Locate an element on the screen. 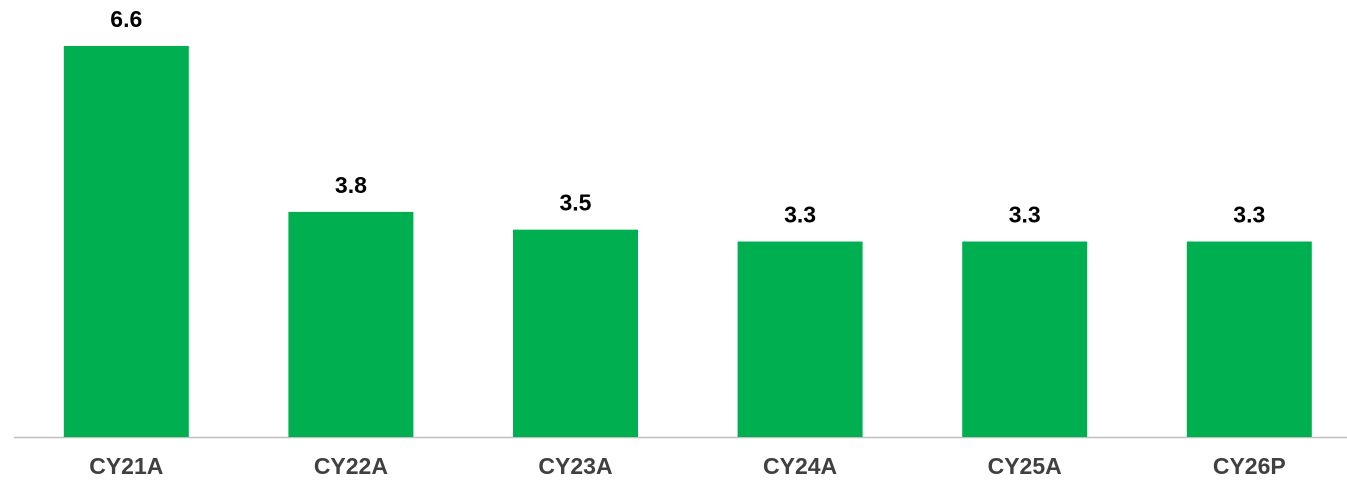 The image size is (1347, 485). x-tick-label: CY25A is located at coordinates (1025, 466).